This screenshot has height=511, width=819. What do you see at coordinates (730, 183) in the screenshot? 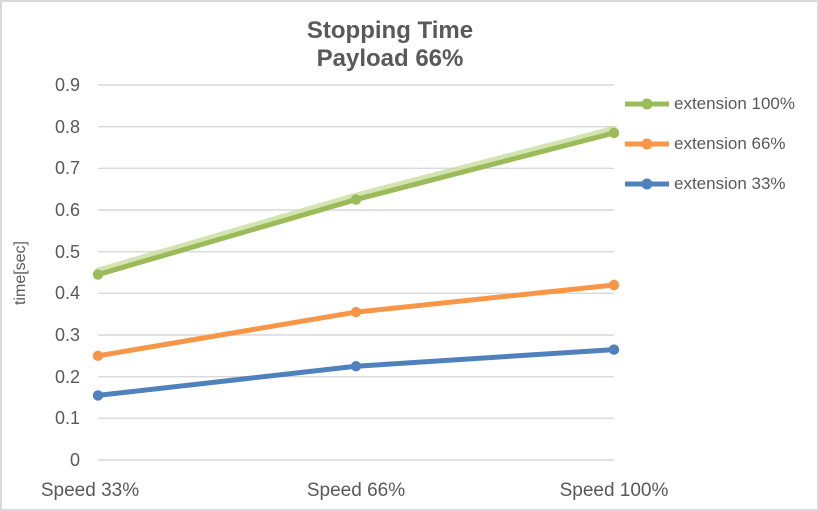
I see `legend-label: extension 33%` at bounding box center [730, 183].